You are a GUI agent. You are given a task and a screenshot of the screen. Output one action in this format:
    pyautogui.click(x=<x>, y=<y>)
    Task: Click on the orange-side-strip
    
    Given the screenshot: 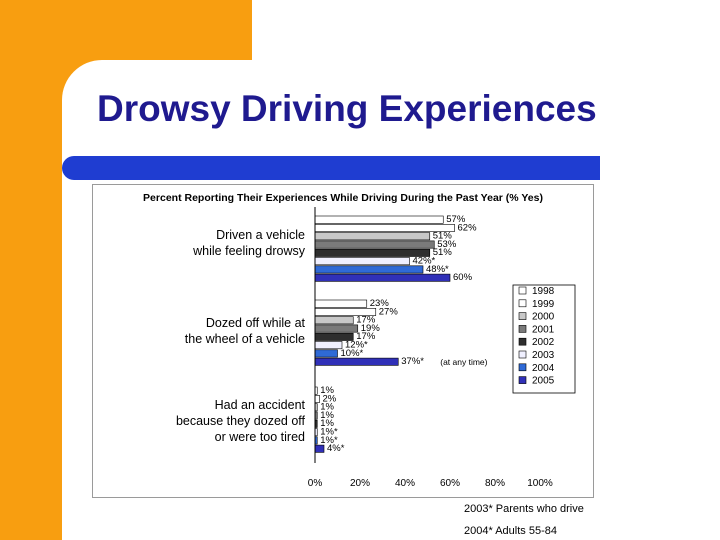 What is the action you would take?
    pyautogui.click(x=31, y=320)
    